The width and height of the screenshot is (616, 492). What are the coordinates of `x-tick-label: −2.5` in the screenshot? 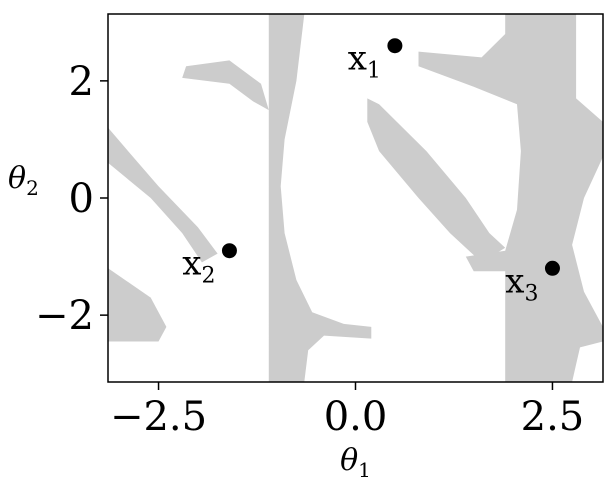 It's located at (158, 417).